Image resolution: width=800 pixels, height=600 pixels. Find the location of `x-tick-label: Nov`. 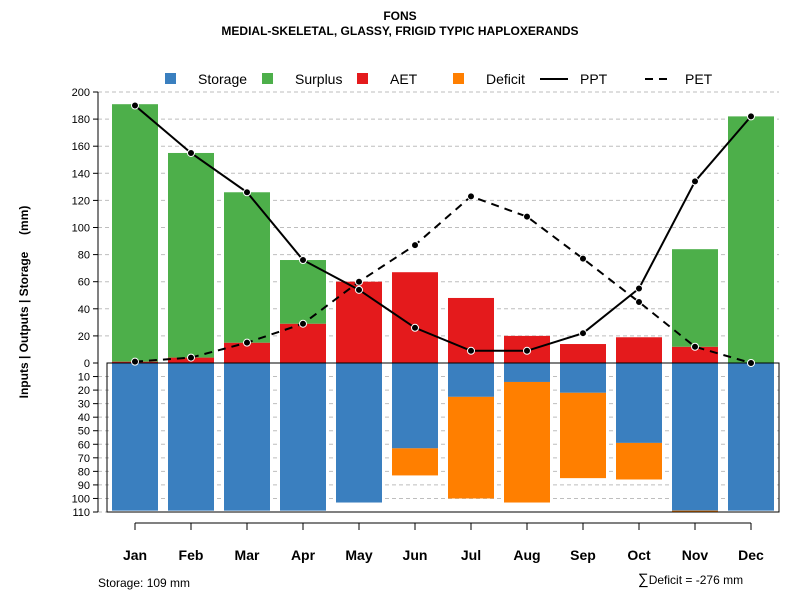

x-tick-label: Nov is located at coordinates (695, 555).